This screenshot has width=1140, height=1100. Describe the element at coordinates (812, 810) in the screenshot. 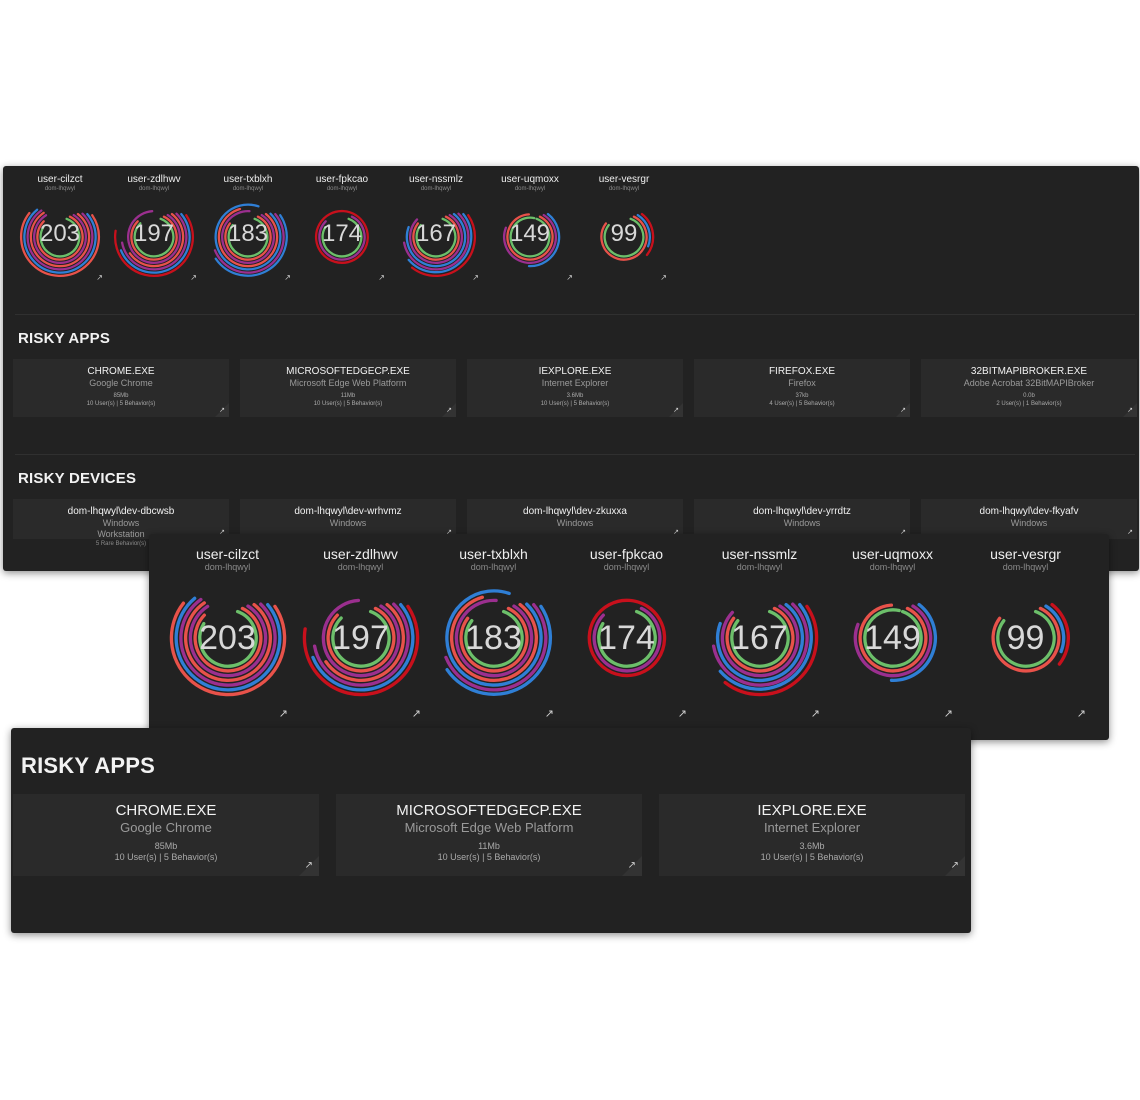

I see `app-name: IEXPLORE.EXE` at that location.